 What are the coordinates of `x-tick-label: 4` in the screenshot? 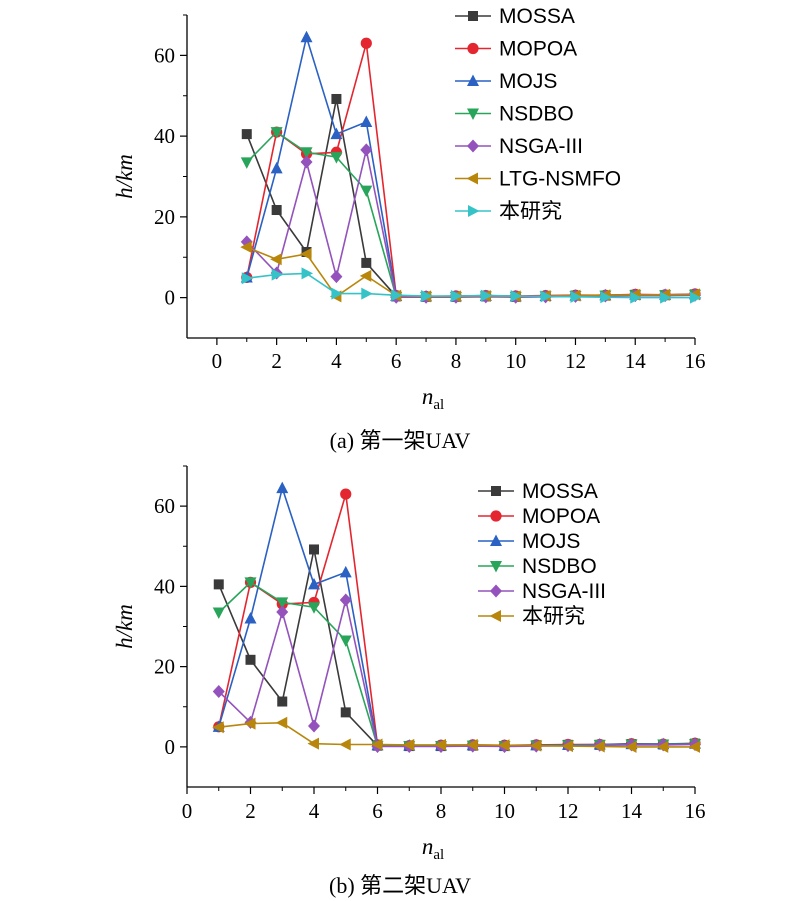 It's located at (314, 811).